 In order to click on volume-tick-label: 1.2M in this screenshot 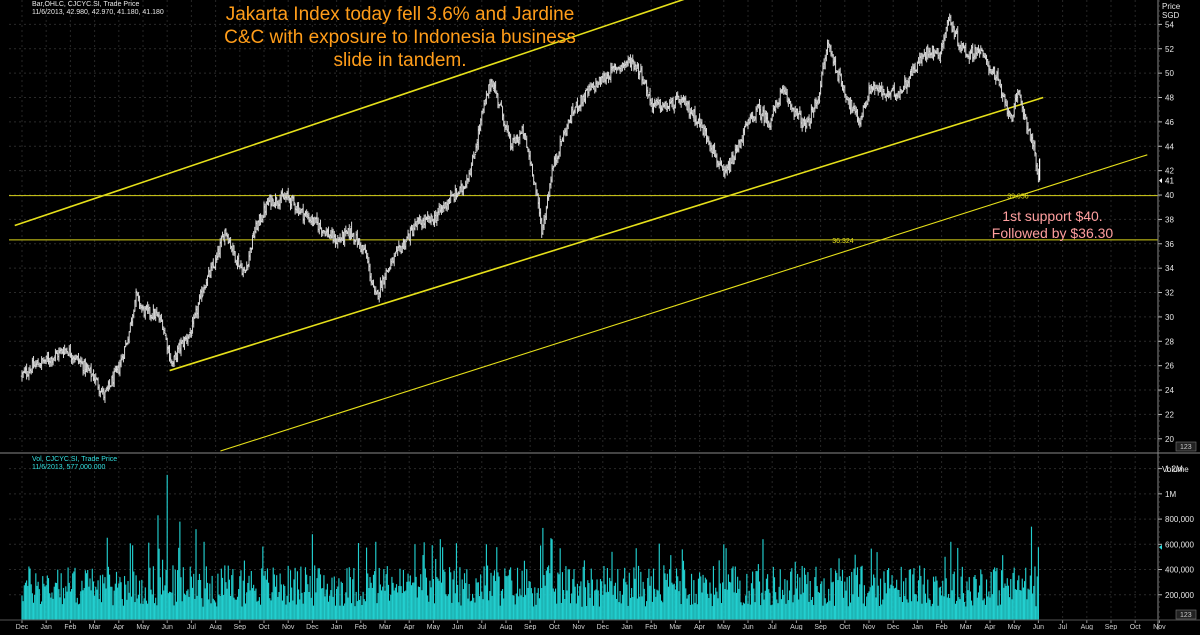, I will do `click(1174, 469)`.